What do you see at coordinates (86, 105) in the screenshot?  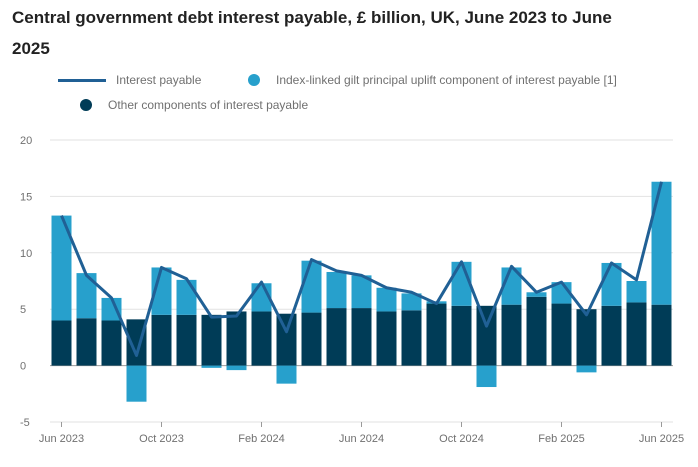 I see `legend-dot-other` at bounding box center [86, 105].